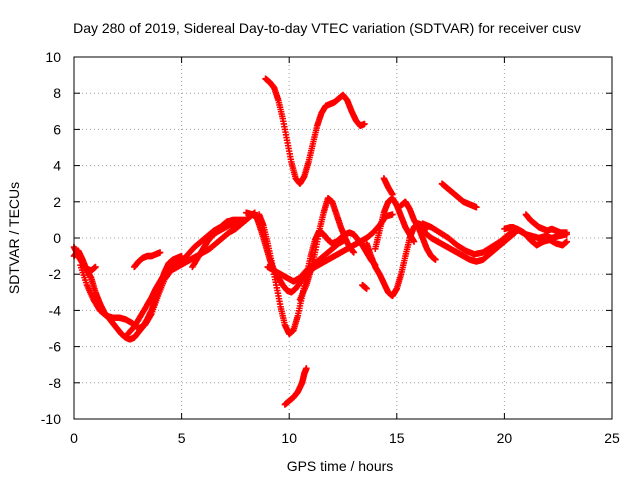 Image resolution: width=640 pixels, height=480 pixels. Describe the element at coordinates (395, 223) in the screenshot. I see `series-track-l` at that location.